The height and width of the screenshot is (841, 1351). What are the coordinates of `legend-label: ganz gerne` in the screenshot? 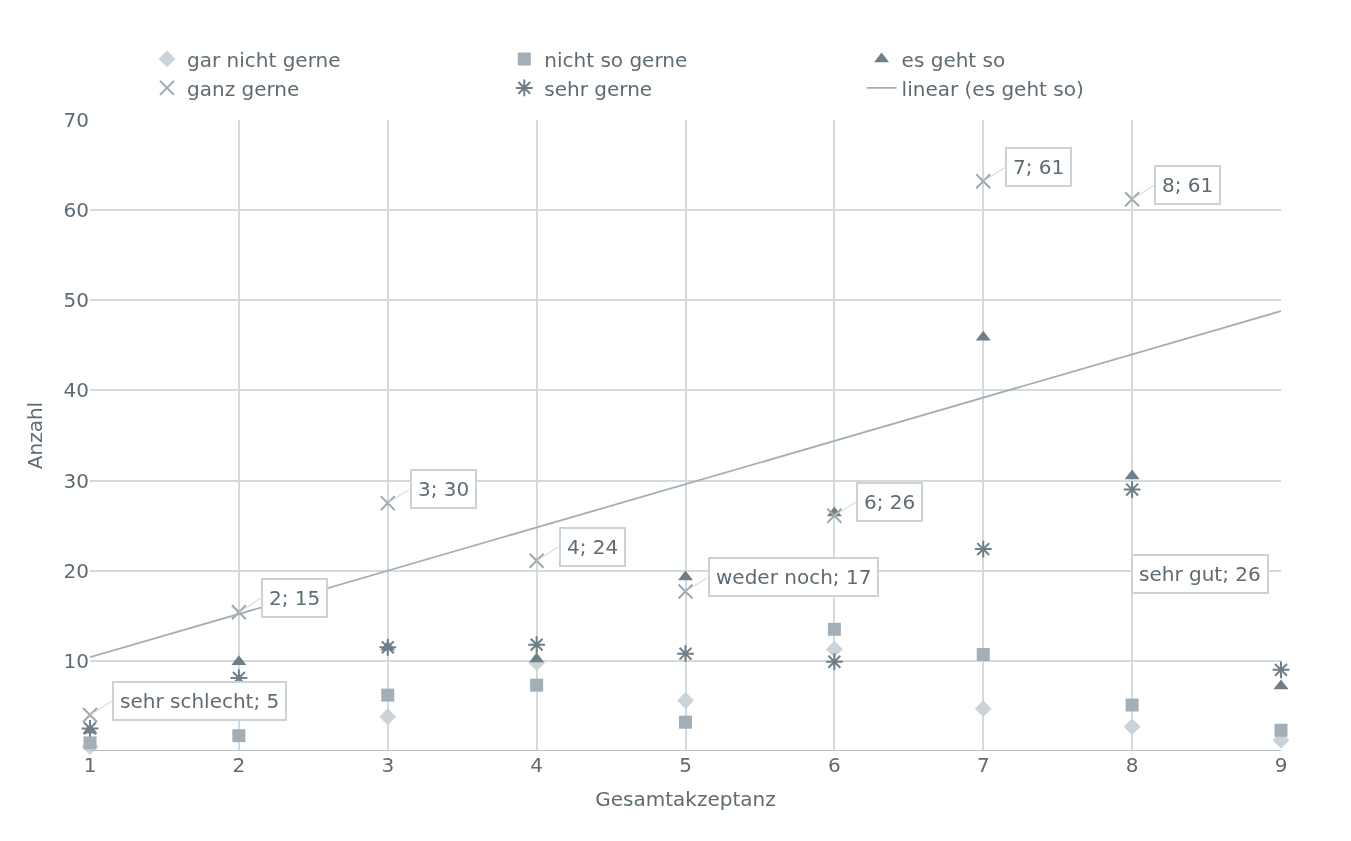 It's located at (243, 88).